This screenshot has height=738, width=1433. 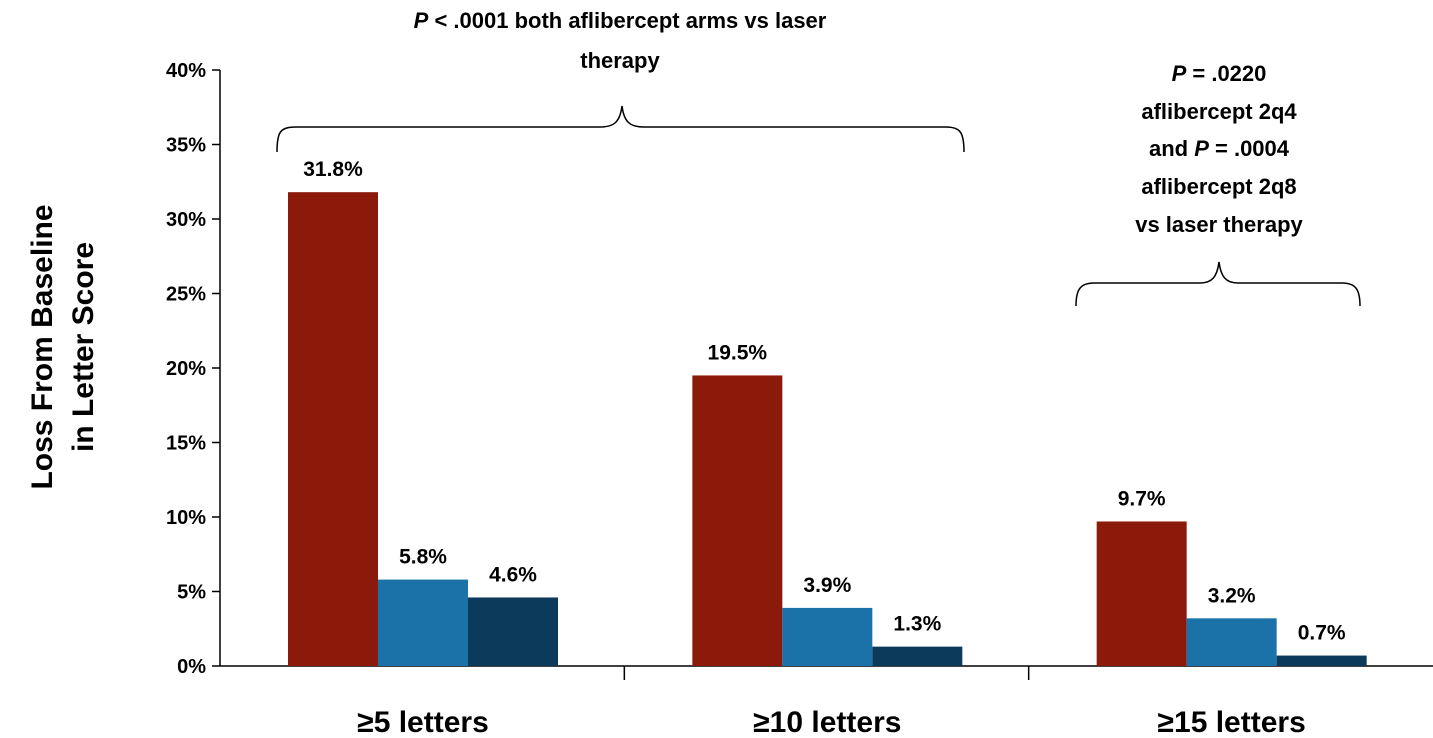 What do you see at coordinates (1219, 224) in the screenshot?
I see `right-annotation-line-5: vs laser therapy` at bounding box center [1219, 224].